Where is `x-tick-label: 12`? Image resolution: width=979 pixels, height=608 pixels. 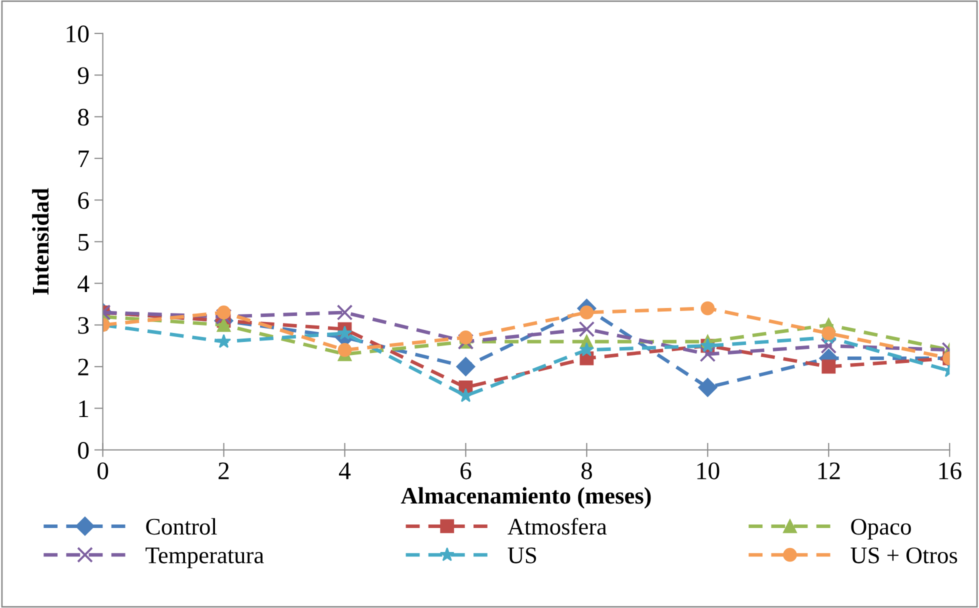 x-tick-label: 12 is located at coordinates (829, 471).